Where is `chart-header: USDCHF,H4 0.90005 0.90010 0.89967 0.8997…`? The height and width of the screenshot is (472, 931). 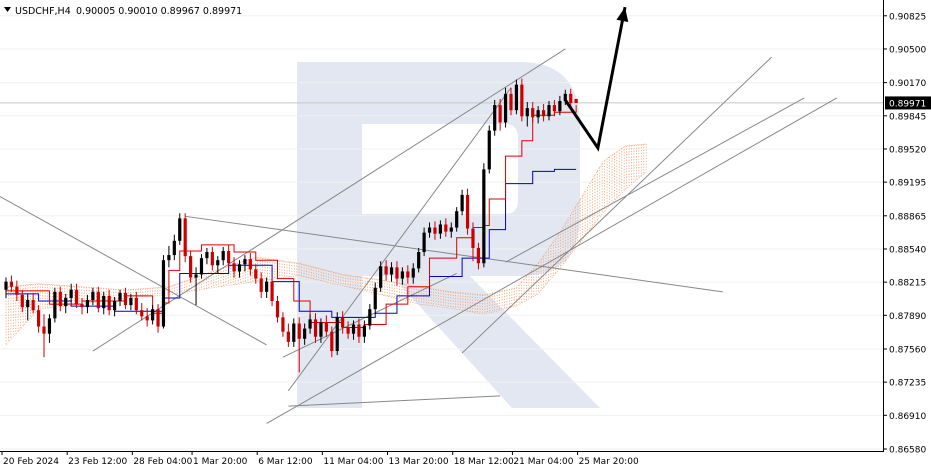
chart-header: USDCHF,H4 0.90005 0.90010 0.89967 0.8997… is located at coordinates (123, 11).